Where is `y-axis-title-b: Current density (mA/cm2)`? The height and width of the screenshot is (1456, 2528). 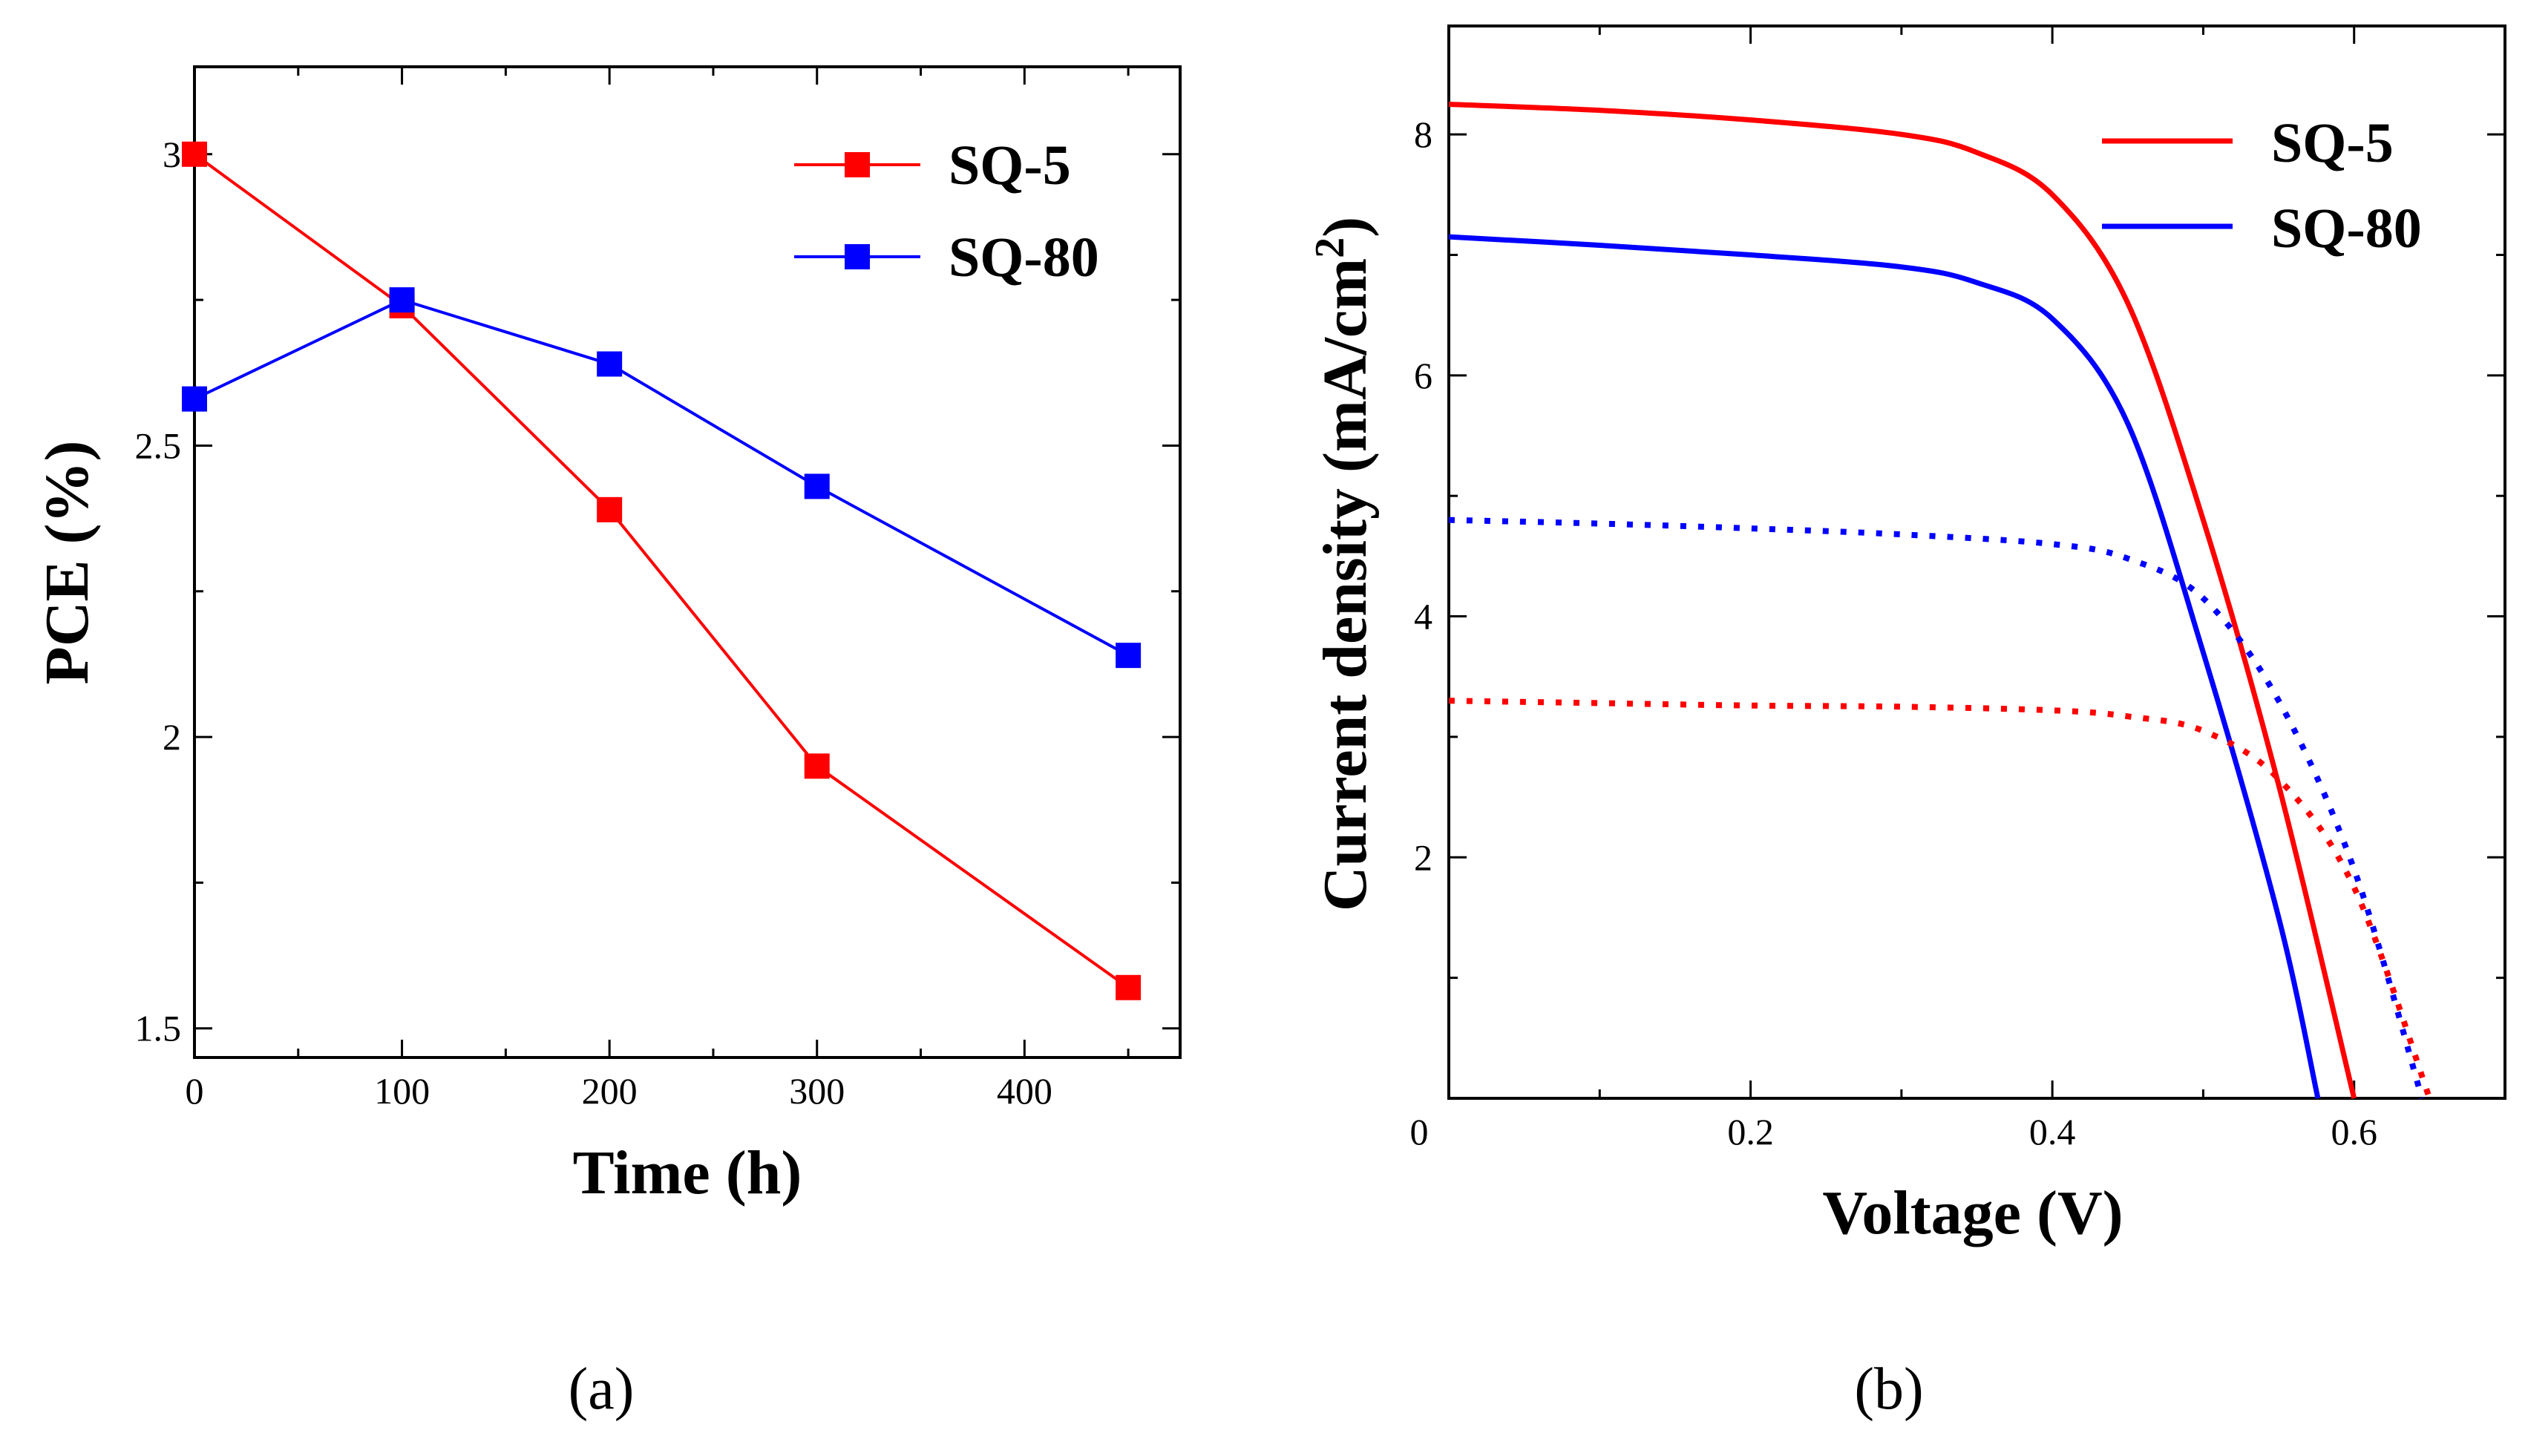 y-axis-title-b: Current density (mA/cm2) is located at coordinates (1343, 564).